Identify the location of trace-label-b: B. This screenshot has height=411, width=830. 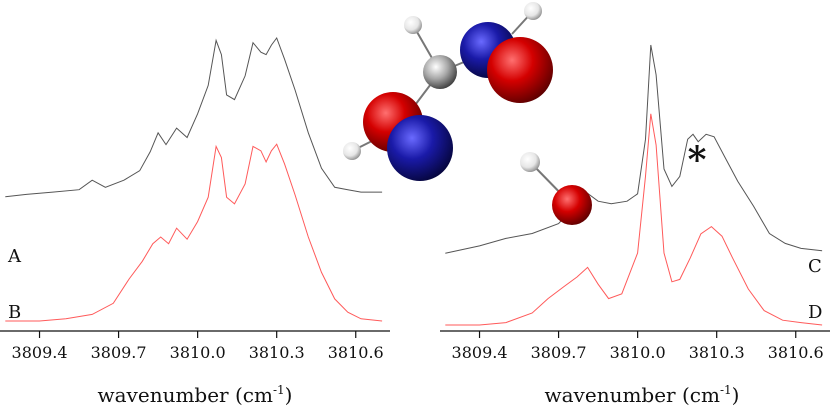
(14, 312).